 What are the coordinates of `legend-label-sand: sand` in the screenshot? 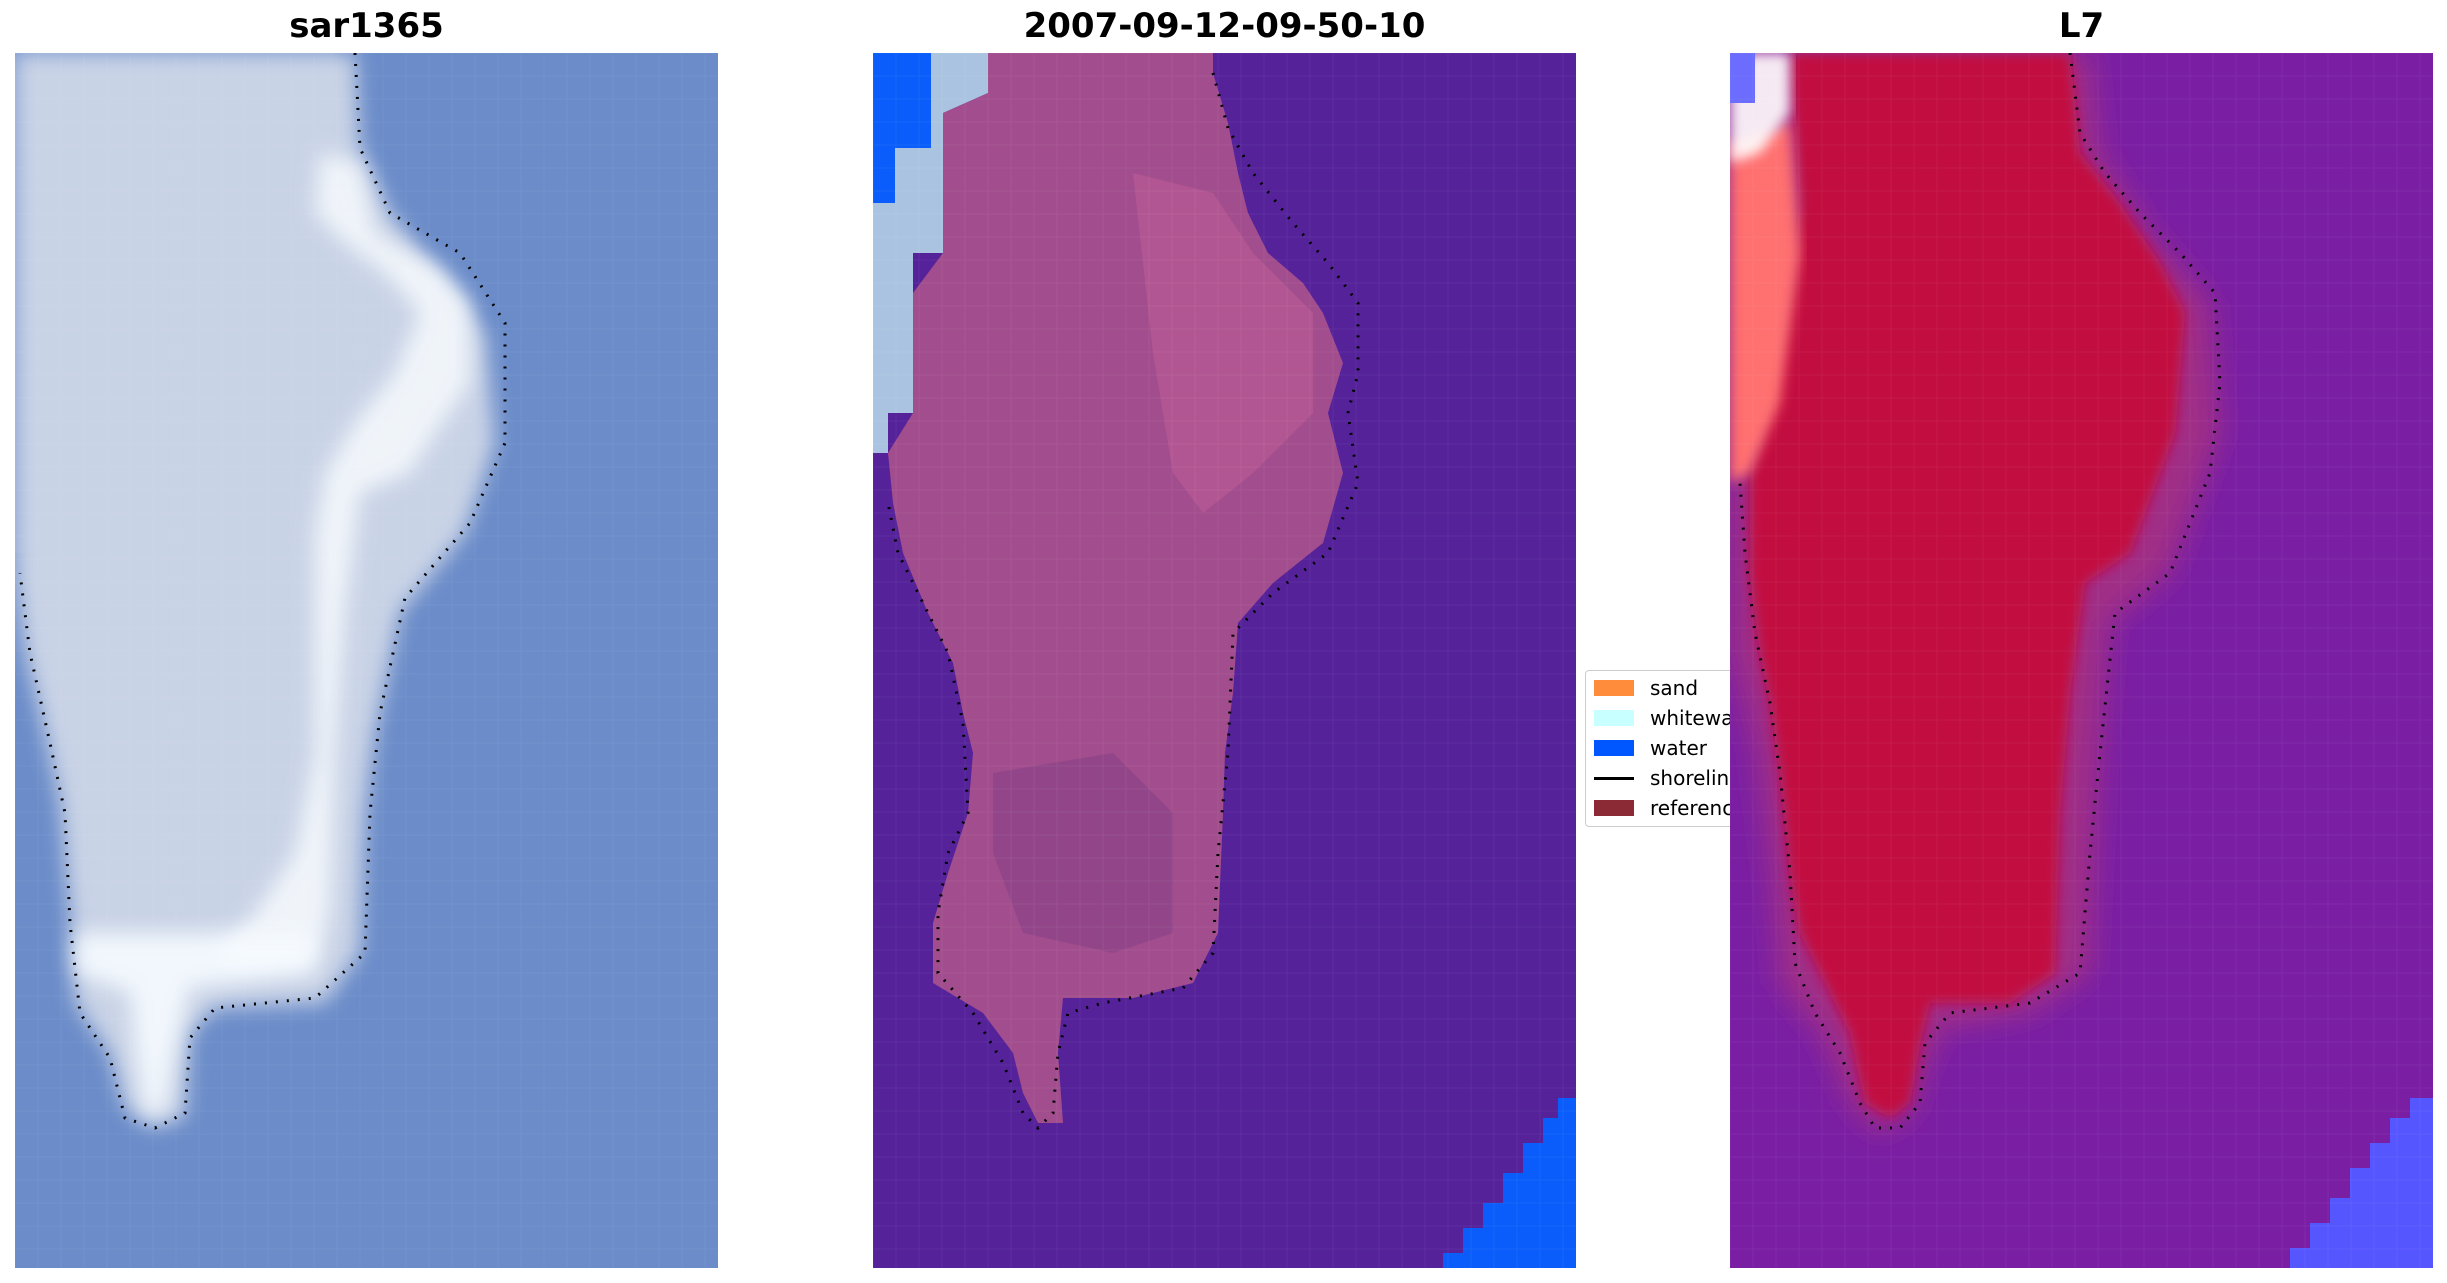 It's located at (1674, 688).